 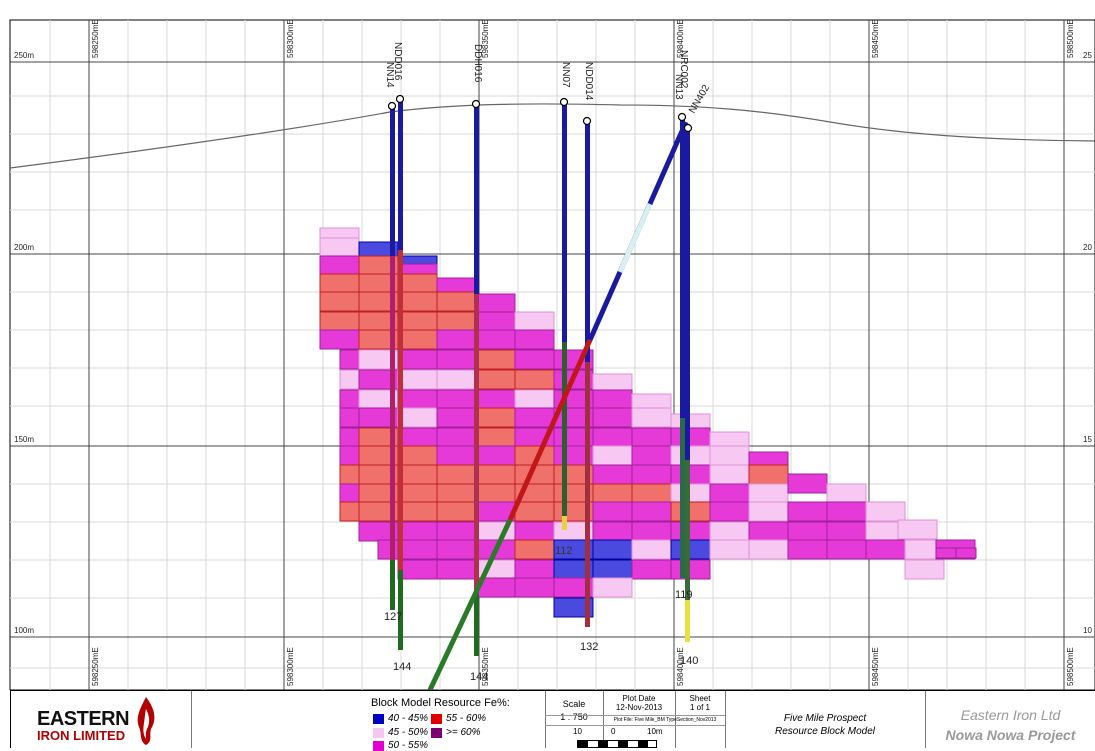 What do you see at coordinates (825, 719) in the screenshot?
I see `map-title-cell: Five Mile Prospect Resource Block Model` at bounding box center [825, 719].